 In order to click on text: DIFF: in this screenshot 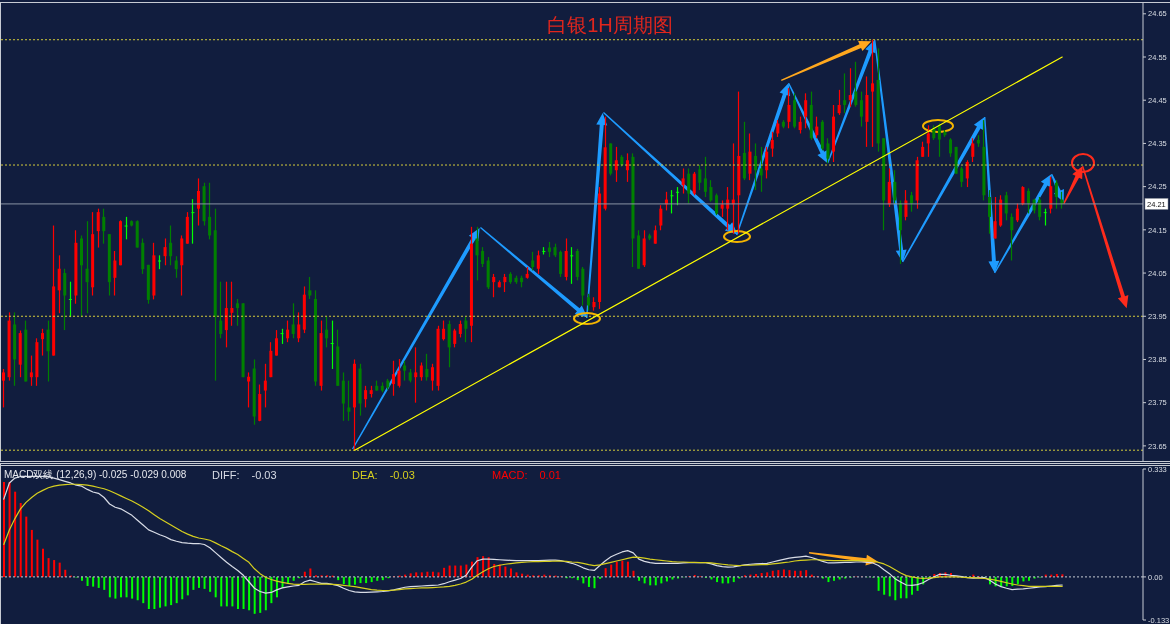, I will do `click(226, 475)`.